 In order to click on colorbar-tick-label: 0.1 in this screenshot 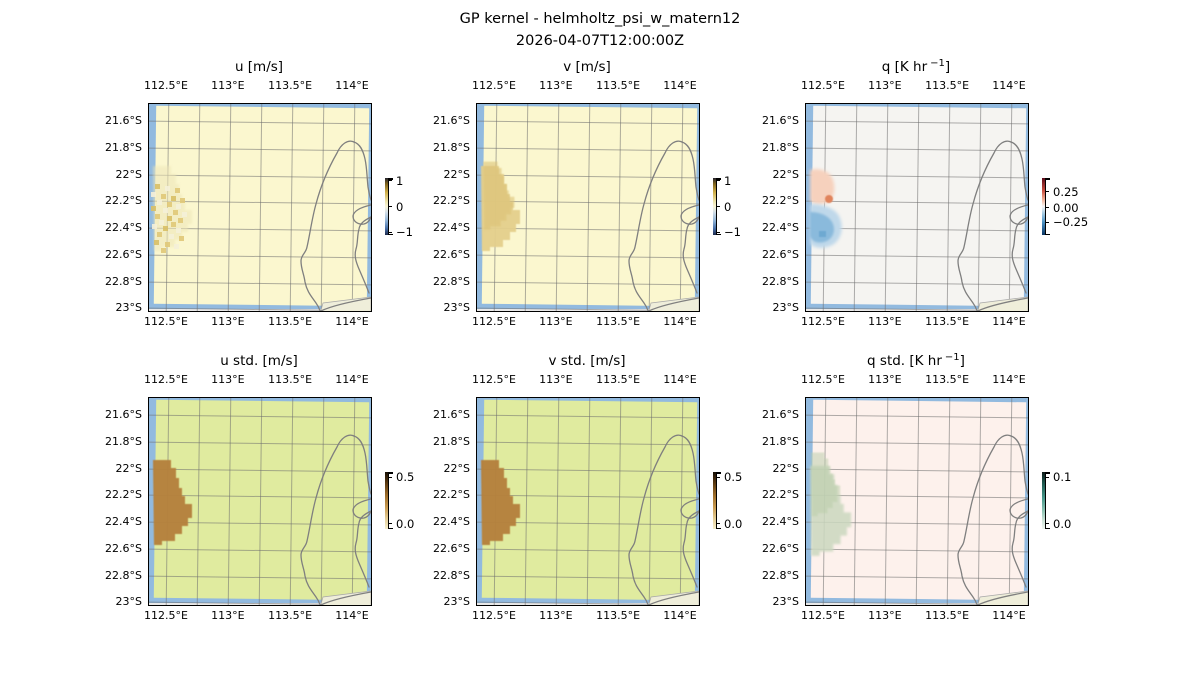, I will do `click(1062, 477)`.